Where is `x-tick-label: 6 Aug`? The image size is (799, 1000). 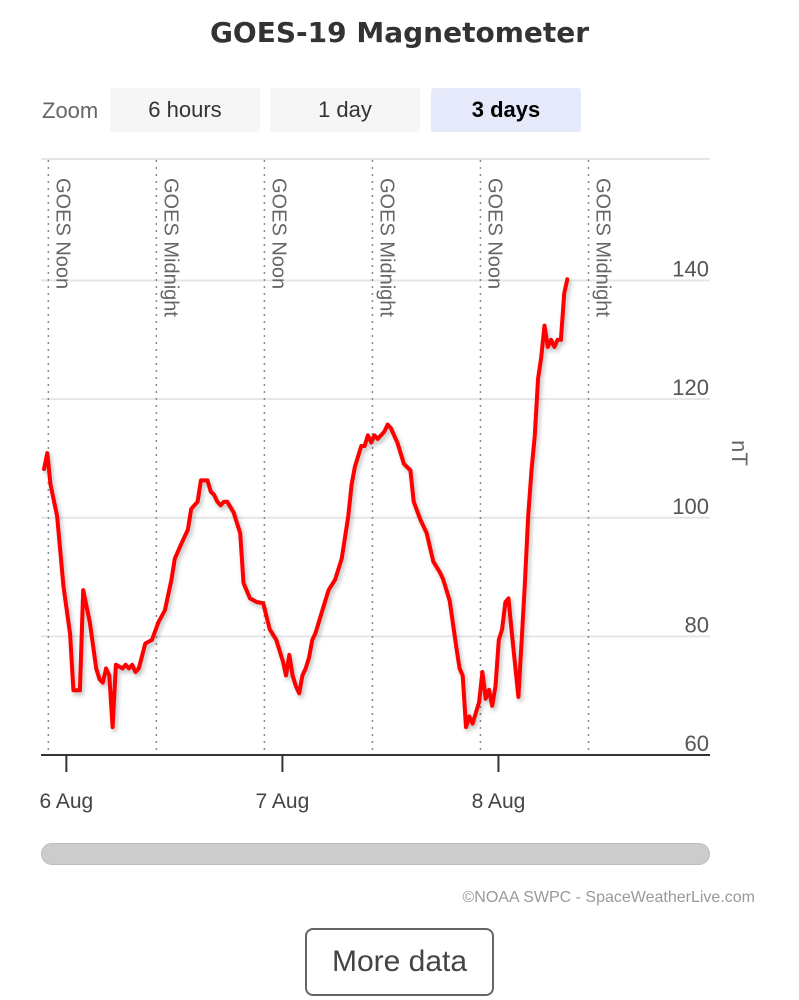
x-tick-label: 6 Aug is located at coordinates (66, 801).